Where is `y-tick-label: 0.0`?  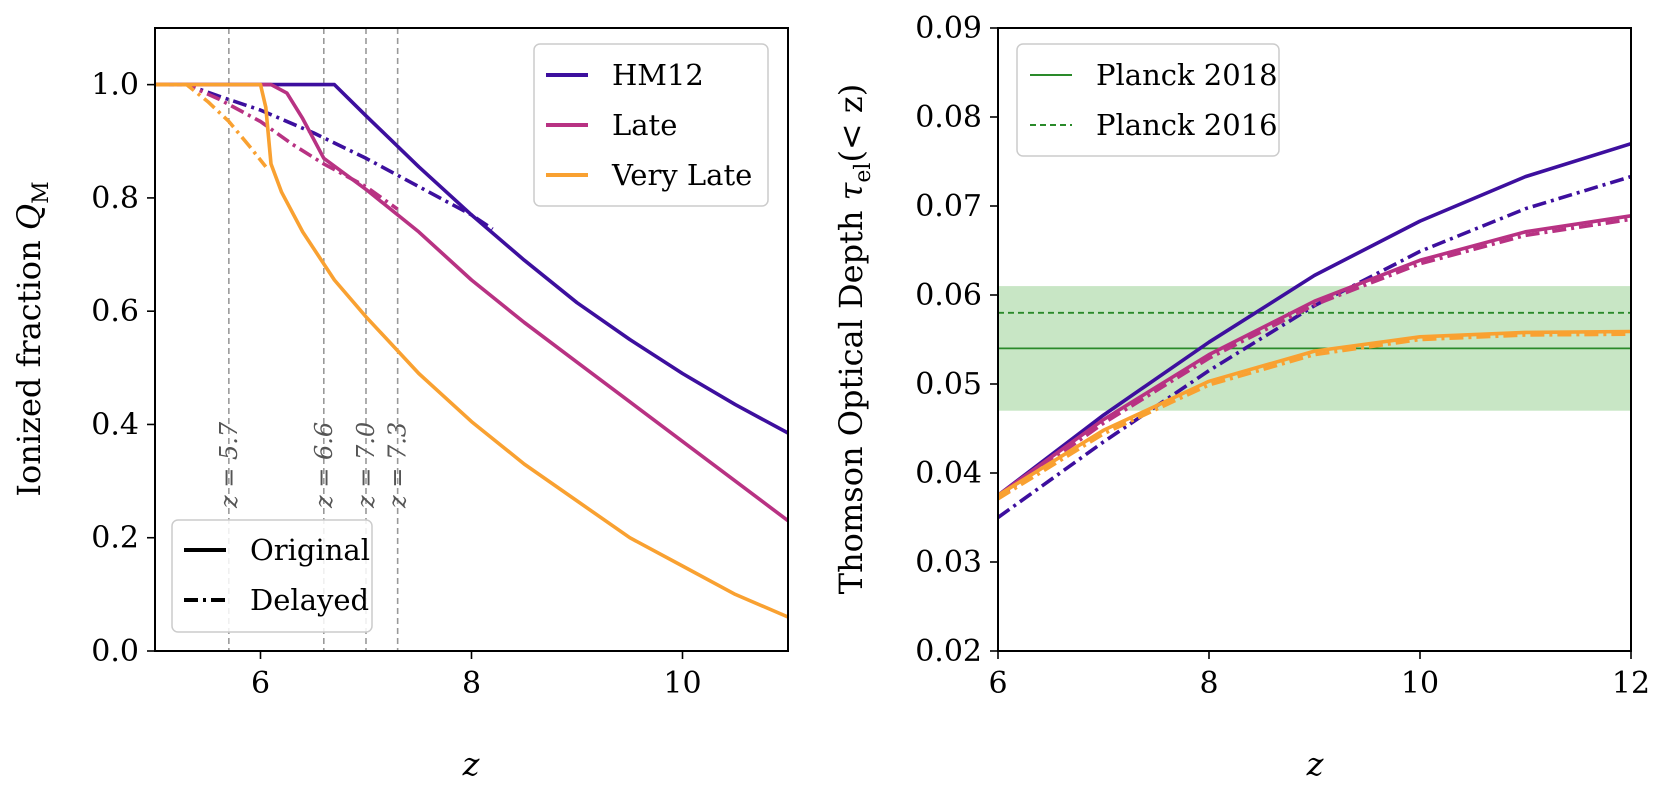
y-tick-label: 0.0 is located at coordinates (115, 651).